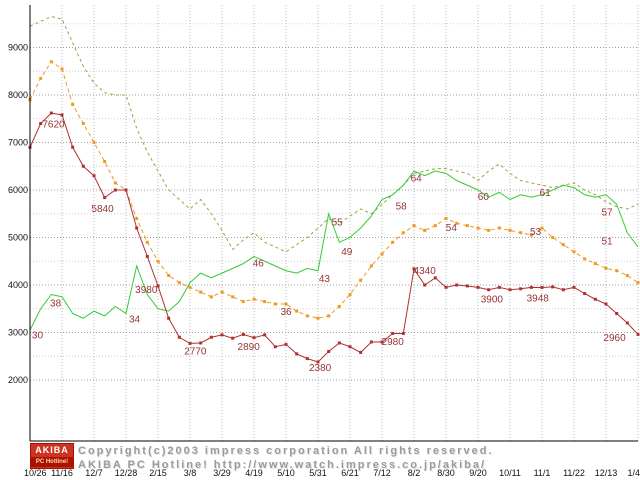 The width and height of the screenshot is (640, 480). Describe the element at coordinates (126, 473) in the screenshot. I see `x-axis-label: 12/28` at that location.